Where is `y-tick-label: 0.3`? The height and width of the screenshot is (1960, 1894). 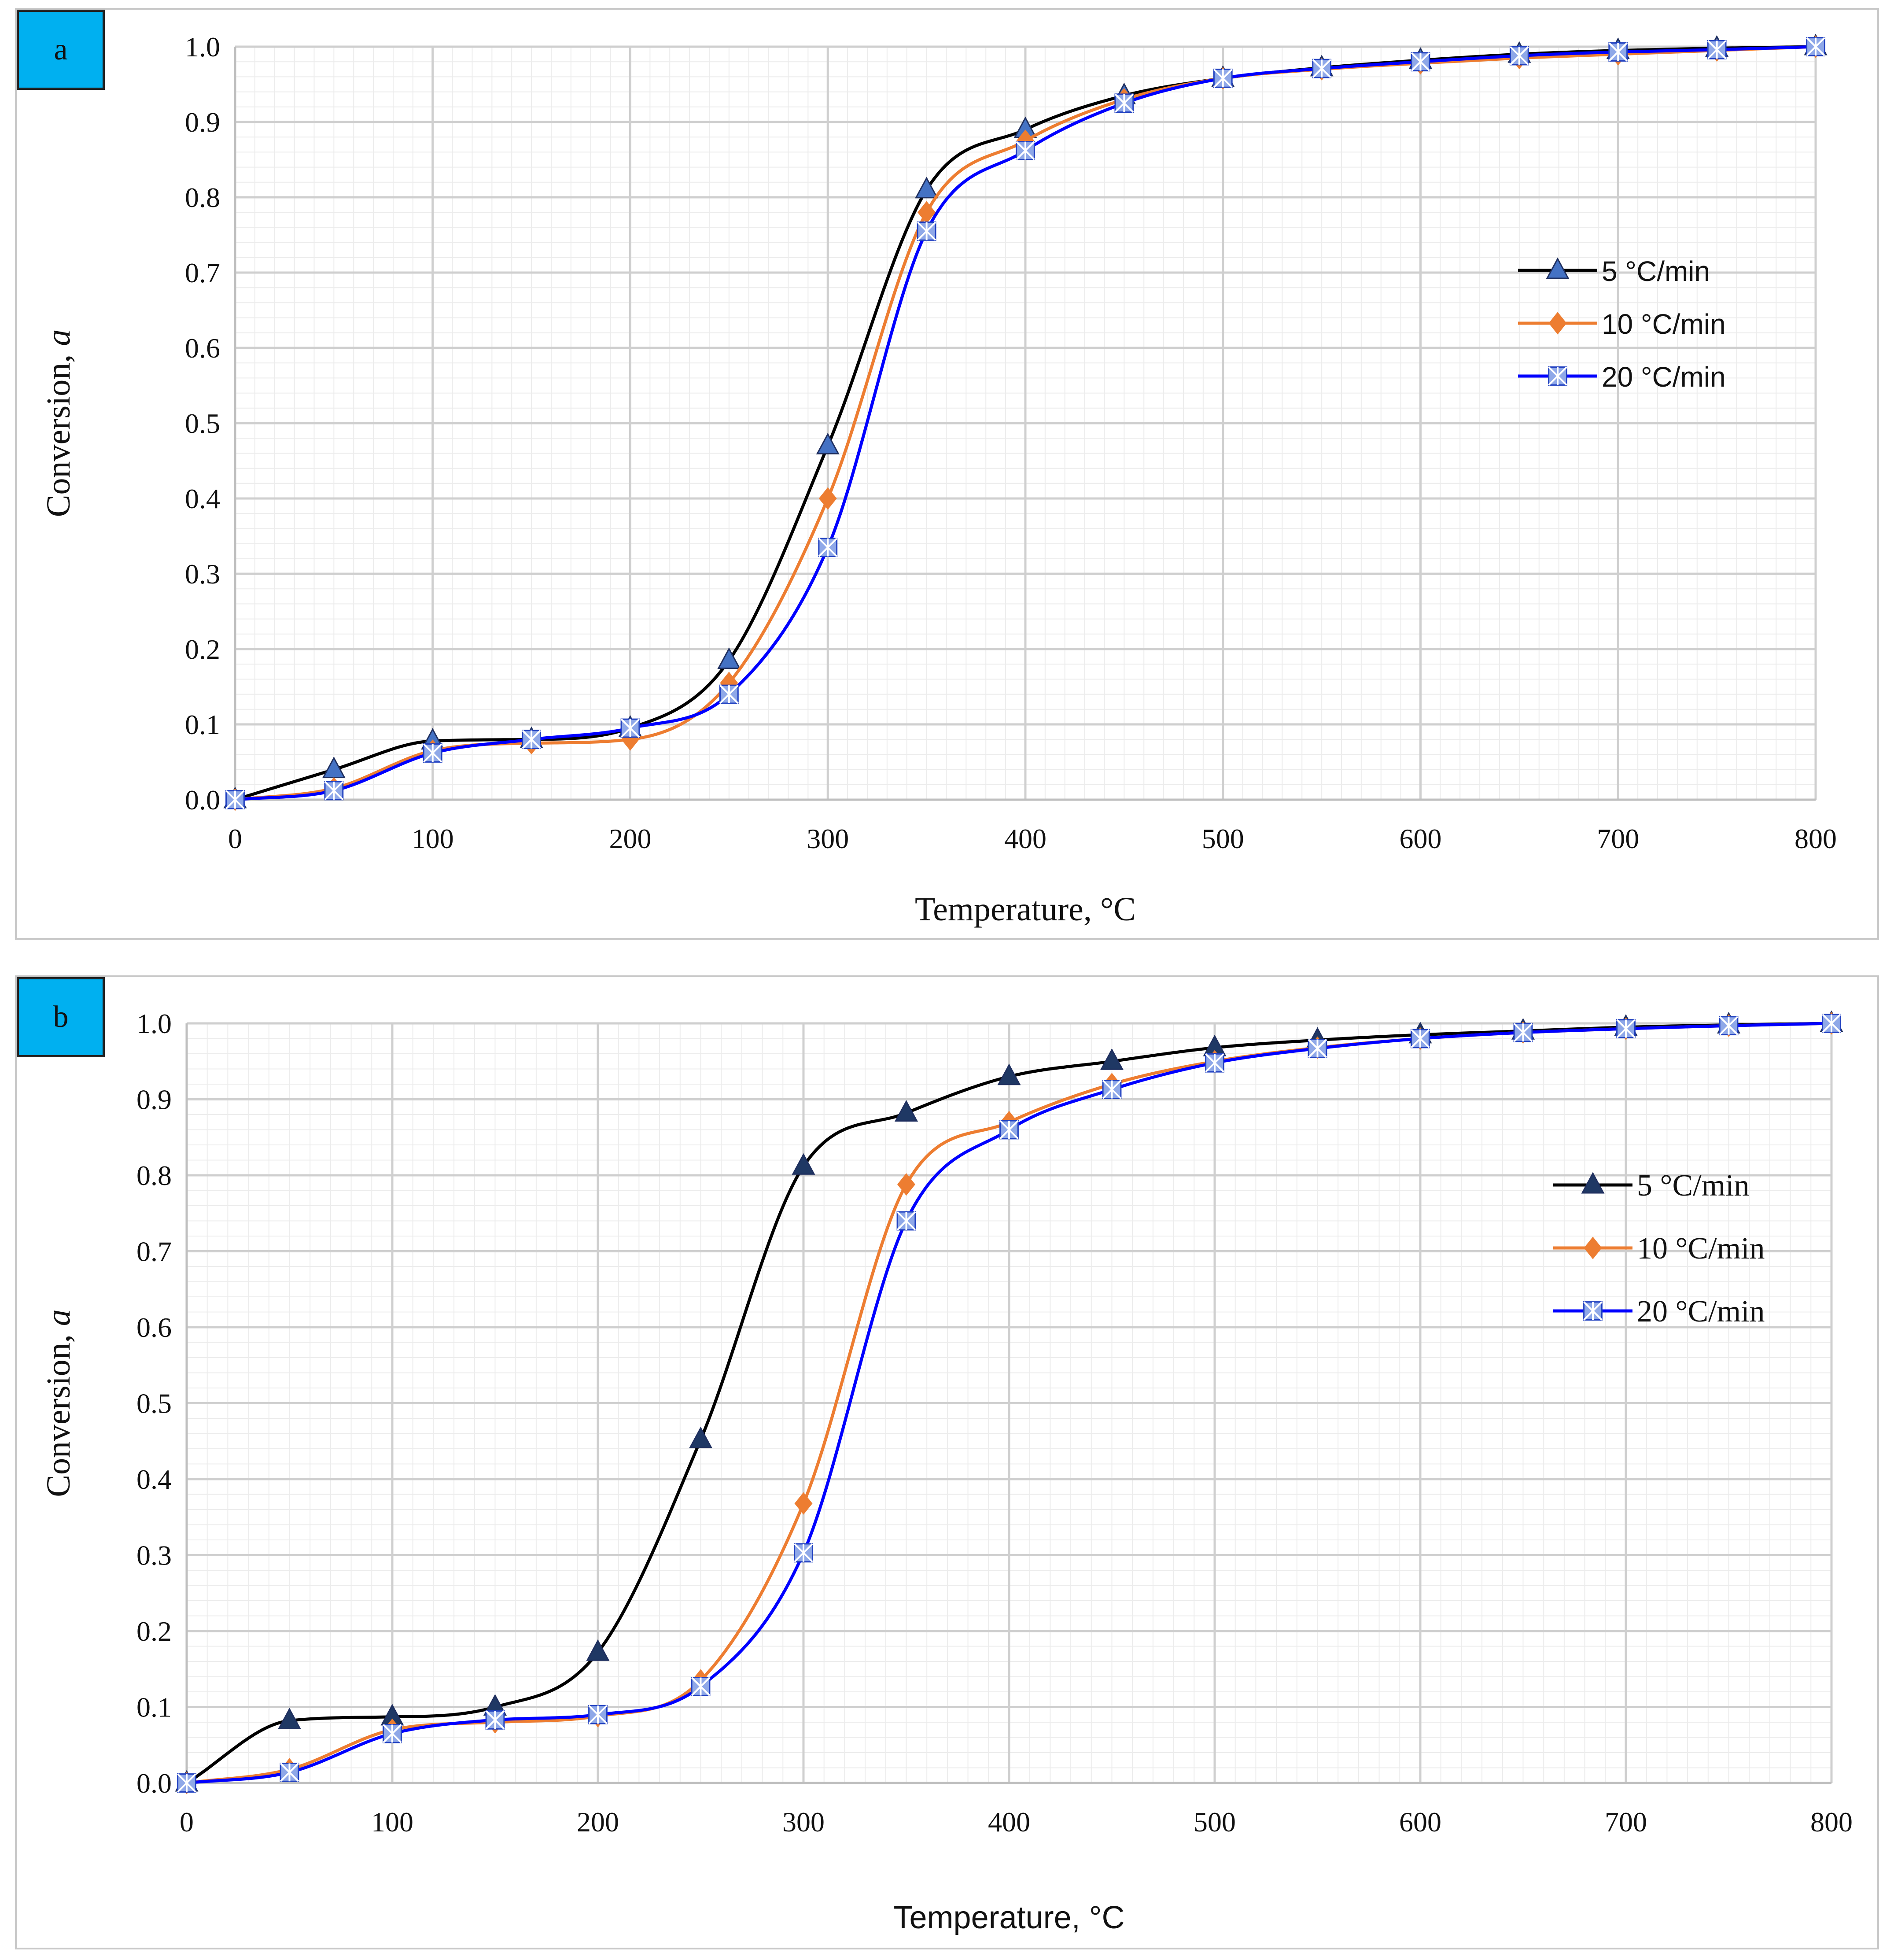 y-tick-label: 0.3 is located at coordinates (154, 1555).